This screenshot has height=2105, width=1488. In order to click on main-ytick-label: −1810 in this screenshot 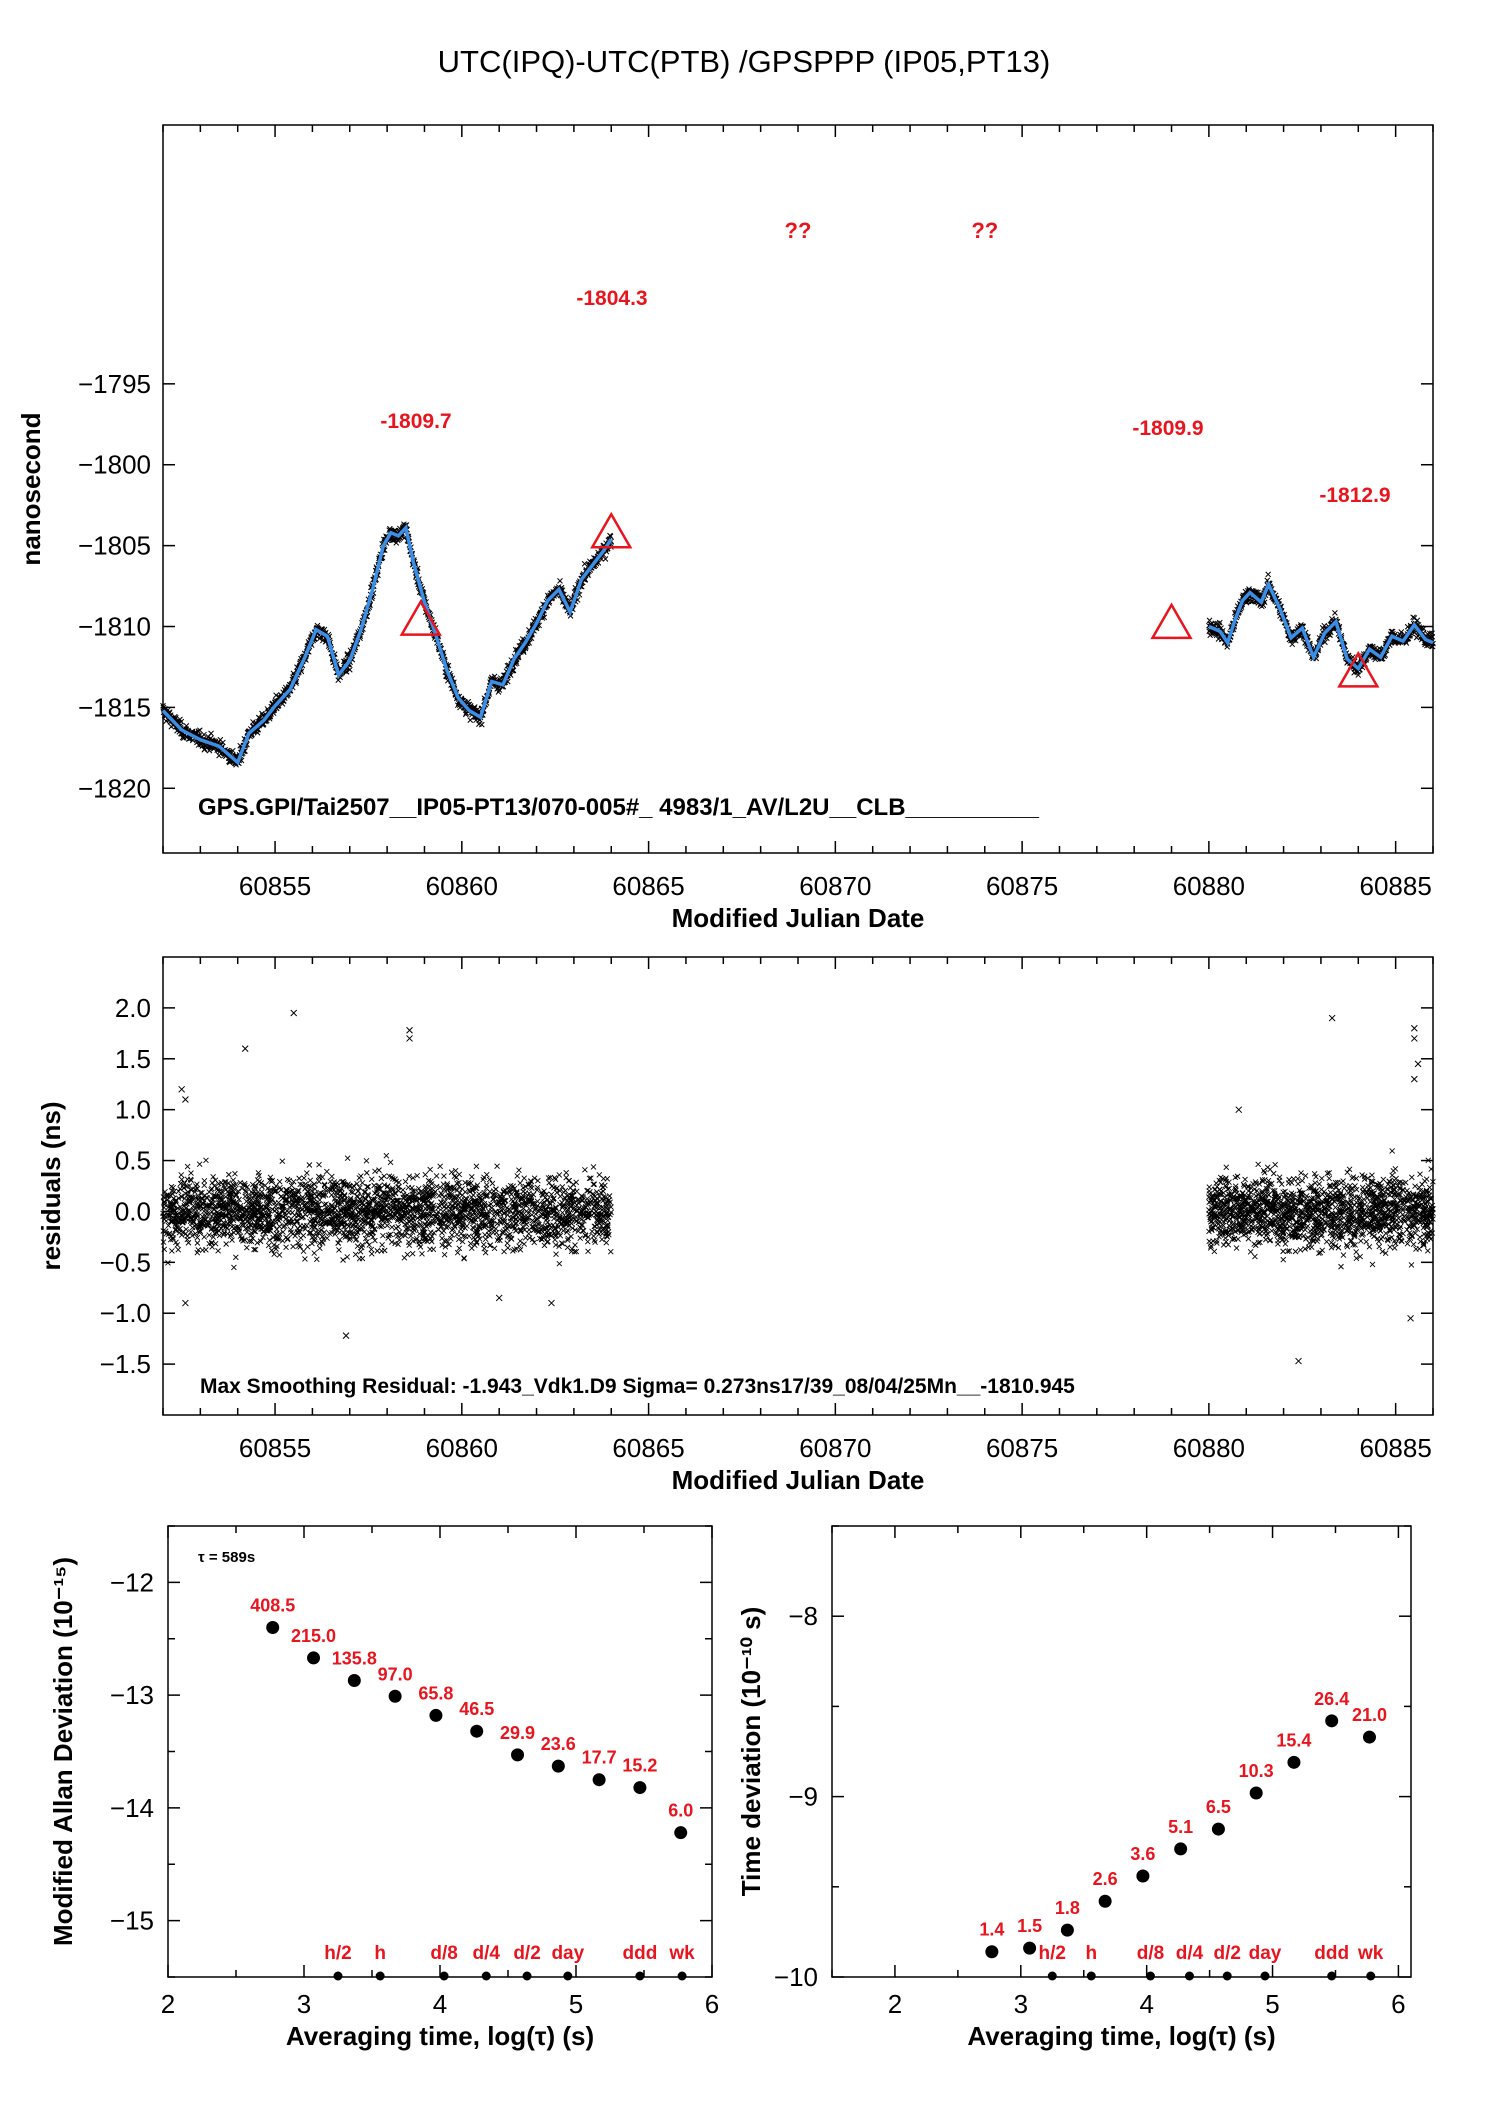, I will do `click(114, 627)`.